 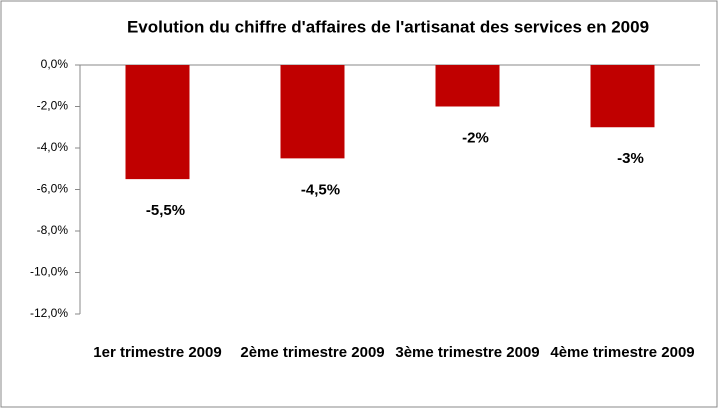 What do you see at coordinates (622, 352) in the screenshot?
I see `x-tick-label: 4ème trimestre 2009` at bounding box center [622, 352].